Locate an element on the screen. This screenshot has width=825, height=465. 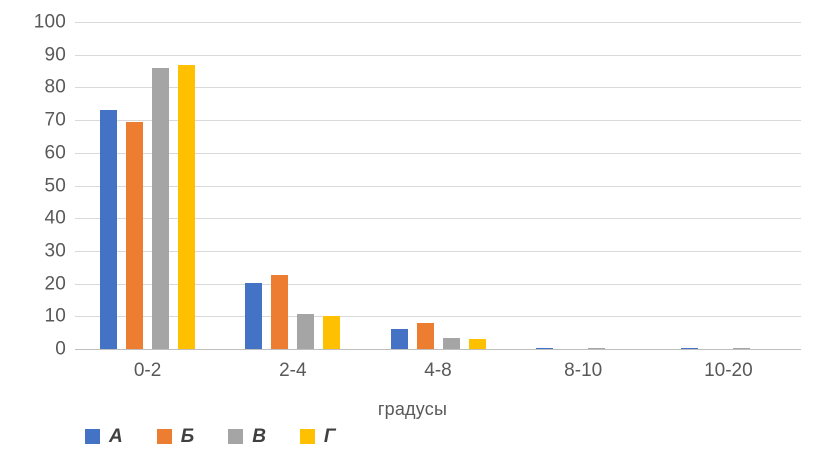
legend-item: А is located at coordinates (104, 436).